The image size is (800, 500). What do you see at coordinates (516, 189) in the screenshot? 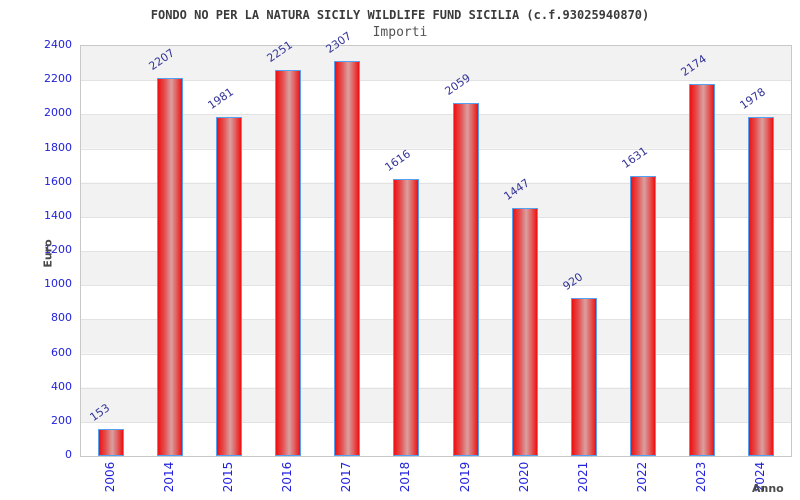
I see `bar-value-label: 1447` at bounding box center [516, 189].